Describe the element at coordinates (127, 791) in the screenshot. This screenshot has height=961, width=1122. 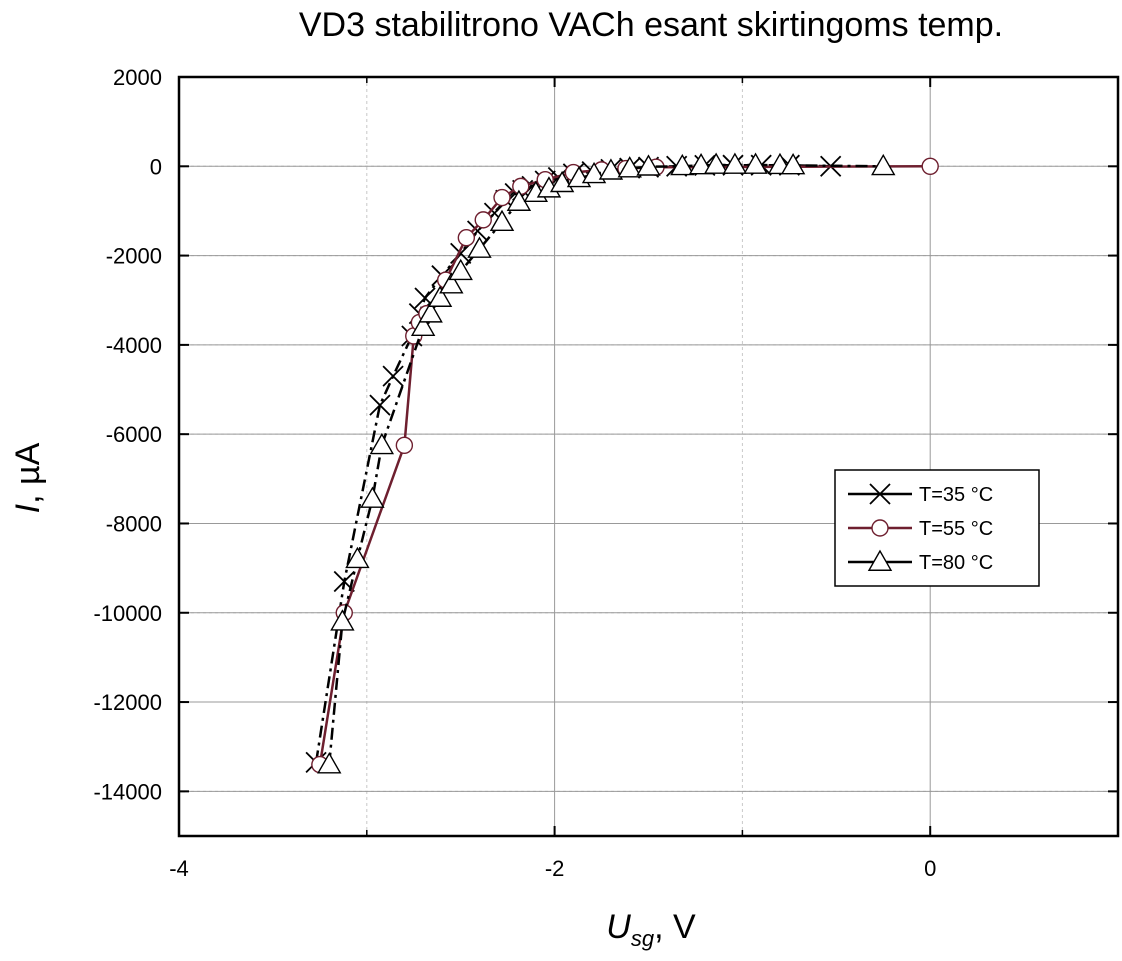
I see `y-tick-label: -14000` at that location.